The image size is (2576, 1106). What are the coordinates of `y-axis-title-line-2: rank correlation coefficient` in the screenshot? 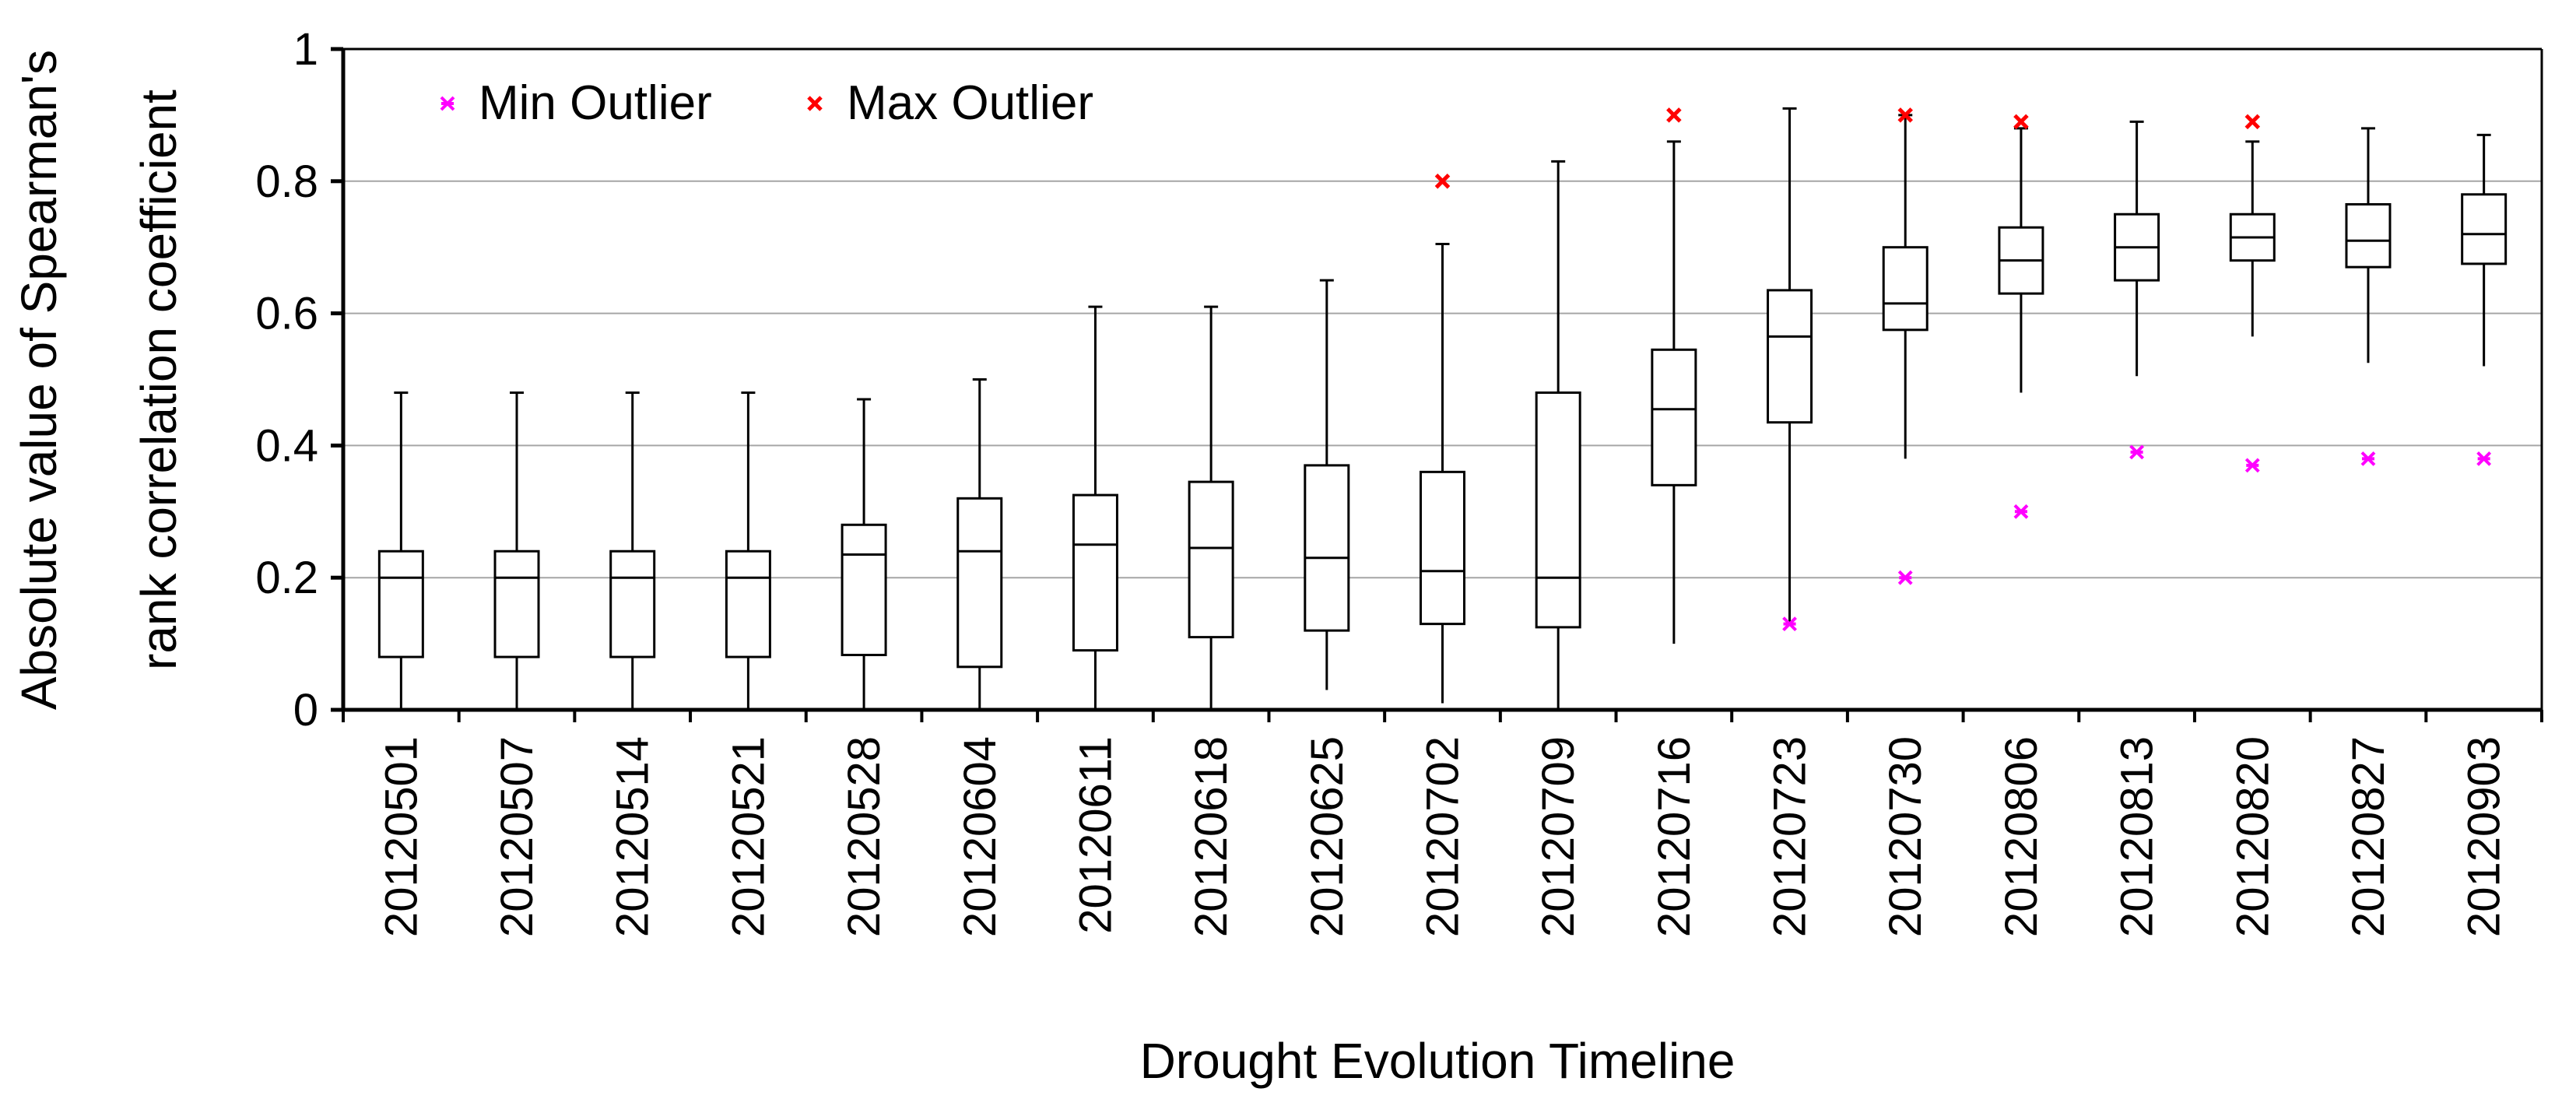 It's located at (159, 380).